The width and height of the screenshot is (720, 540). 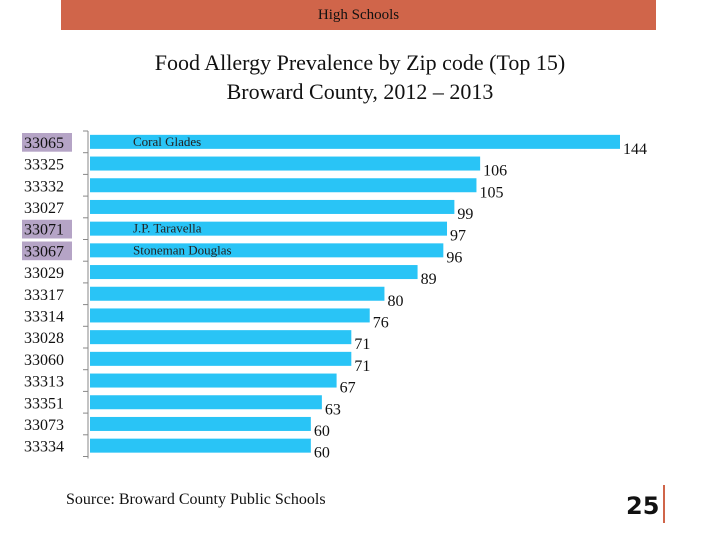 What do you see at coordinates (44, 316) in the screenshot?
I see `category-label: 33314` at bounding box center [44, 316].